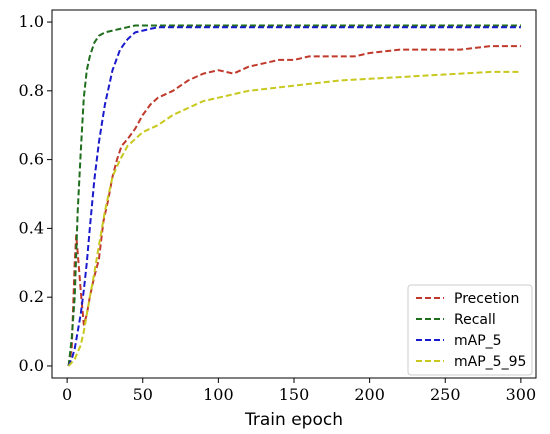 The height and width of the screenshot is (434, 550). I want to click on legend: Precetion Recall mAP_5 mAP_5_95, so click(470, 330).